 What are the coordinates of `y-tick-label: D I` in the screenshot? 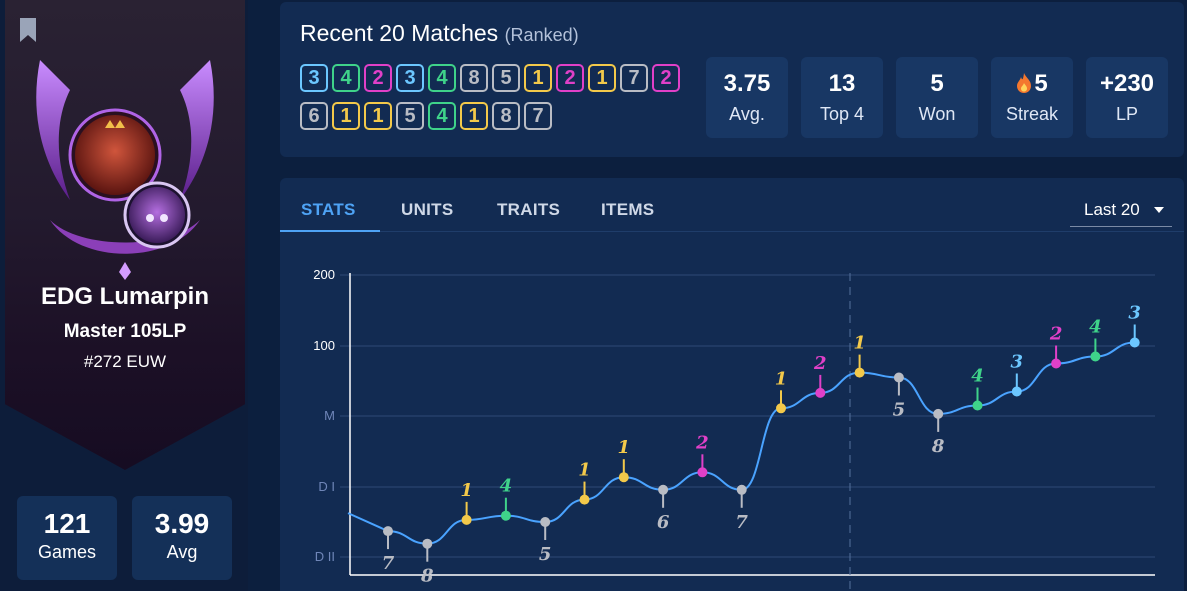 It's located at (326, 486).